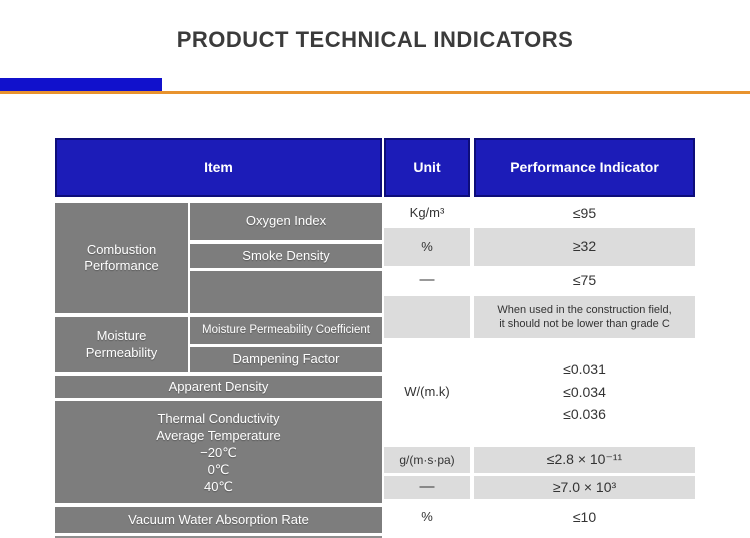  I want to click on item-dampening-factor: Dampening Factor, so click(286, 359).